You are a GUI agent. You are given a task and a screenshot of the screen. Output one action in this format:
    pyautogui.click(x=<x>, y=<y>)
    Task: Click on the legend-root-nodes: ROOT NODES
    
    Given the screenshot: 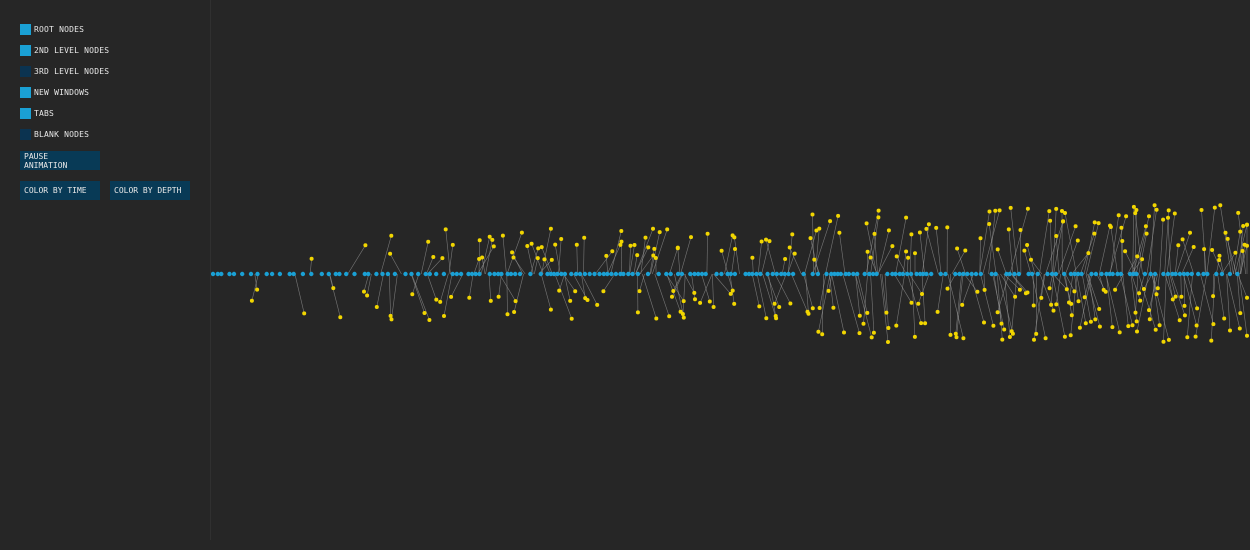 What is the action you would take?
    pyautogui.click(x=64, y=29)
    